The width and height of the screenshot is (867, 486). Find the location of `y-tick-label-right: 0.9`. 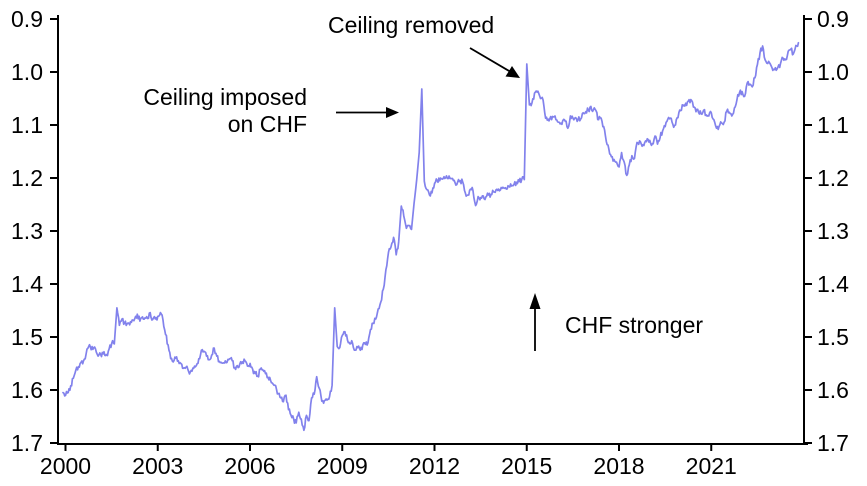

y-tick-label-right: 0.9 is located at coordinates (833, 19).